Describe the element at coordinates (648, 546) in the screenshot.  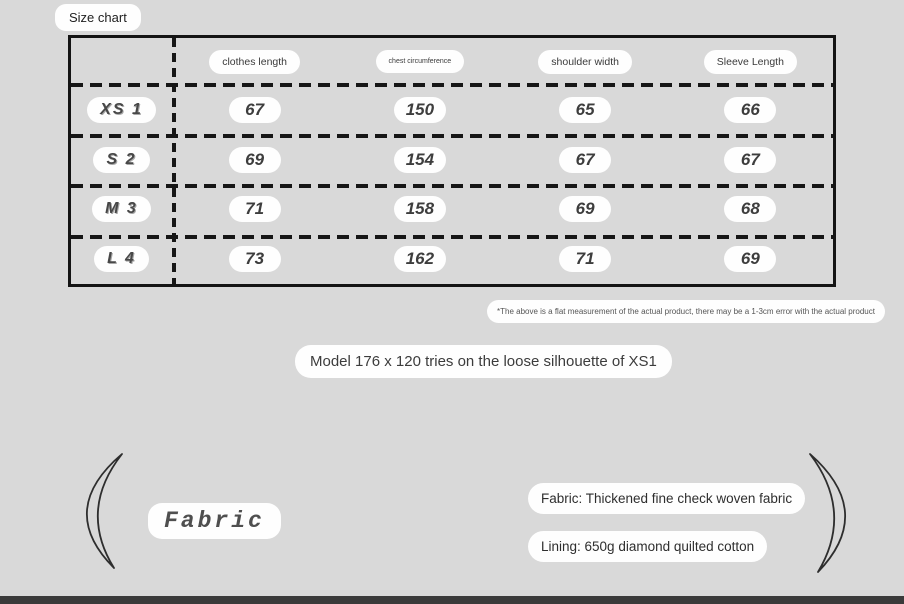
I see `lining-material-note: Lining: 650g diamond quilted cotton` at that location.